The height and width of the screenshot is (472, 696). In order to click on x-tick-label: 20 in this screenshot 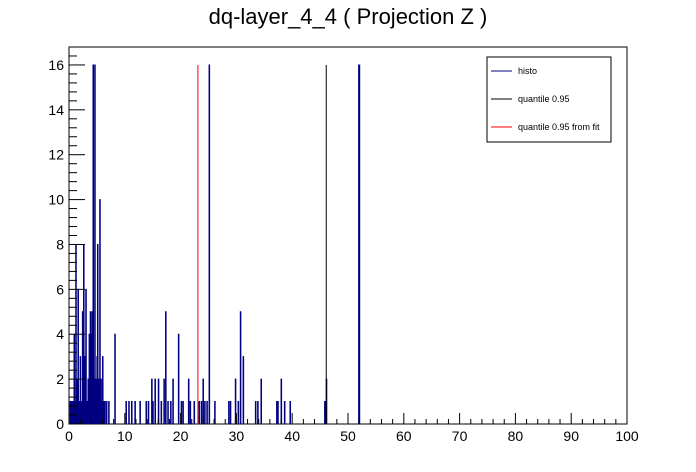, I will do `click(181, 436)`.